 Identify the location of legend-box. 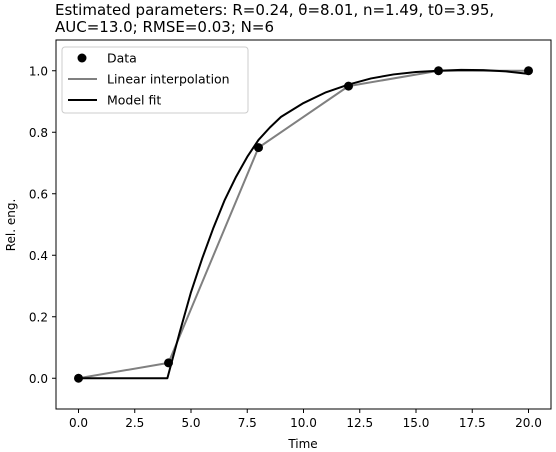
(155, 80).